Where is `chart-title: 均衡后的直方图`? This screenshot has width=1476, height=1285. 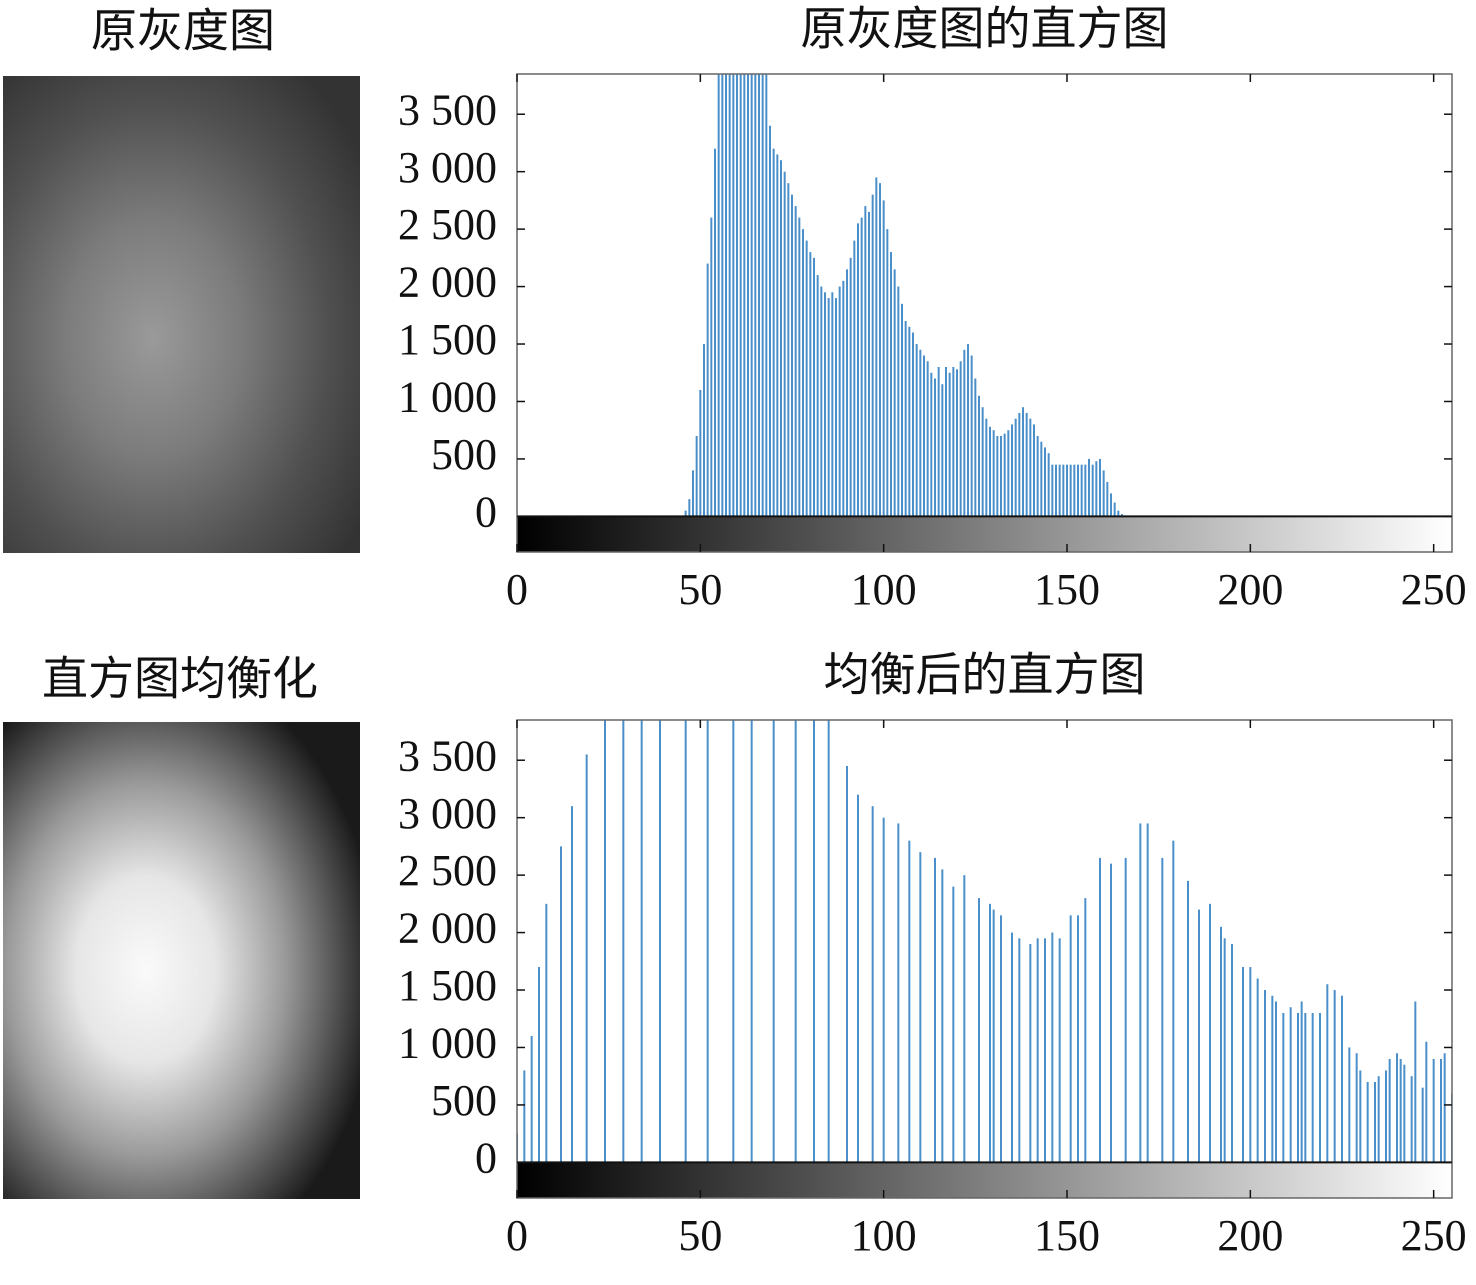
chart-title: 均衡后的直方图 is located at coordinates (985, 675).